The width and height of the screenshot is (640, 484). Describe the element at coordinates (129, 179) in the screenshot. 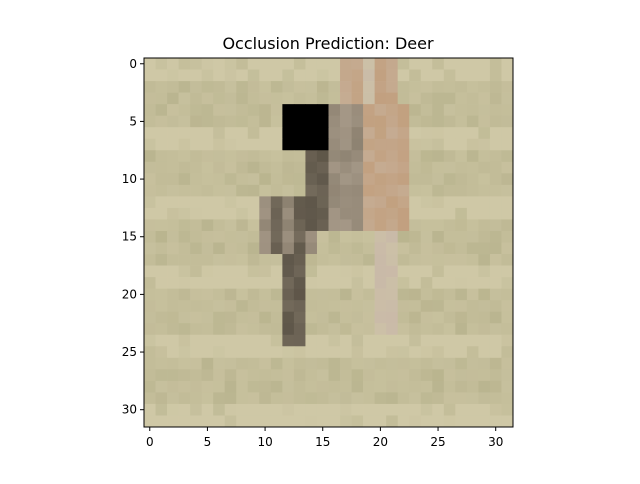

I see `y-tick-label: 10` at that location.